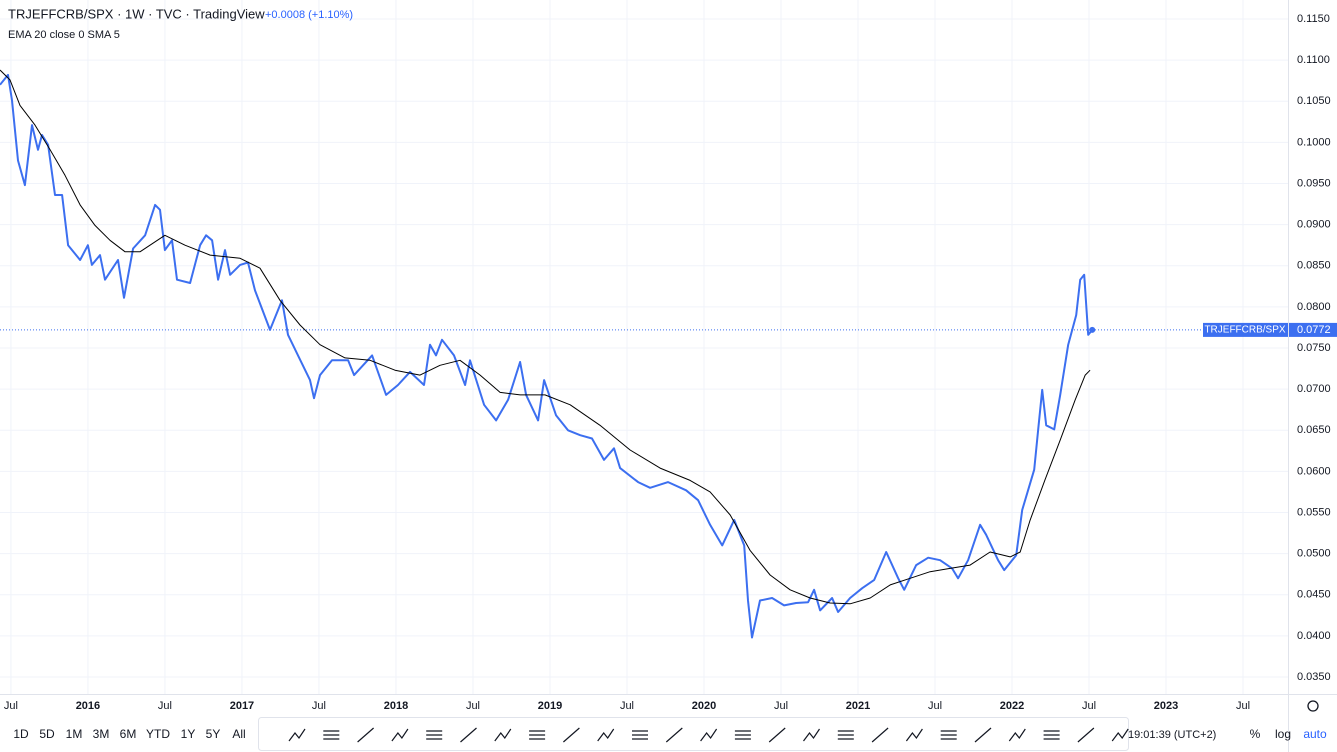 This screenshot has width=1337, height=752. What do you see at coordinates (136, 13) in the screenshot?
I see `chart-title: TRJEFFCRB/SPX · 1W · TVC · TradingView` at bounding box center [136, 13].